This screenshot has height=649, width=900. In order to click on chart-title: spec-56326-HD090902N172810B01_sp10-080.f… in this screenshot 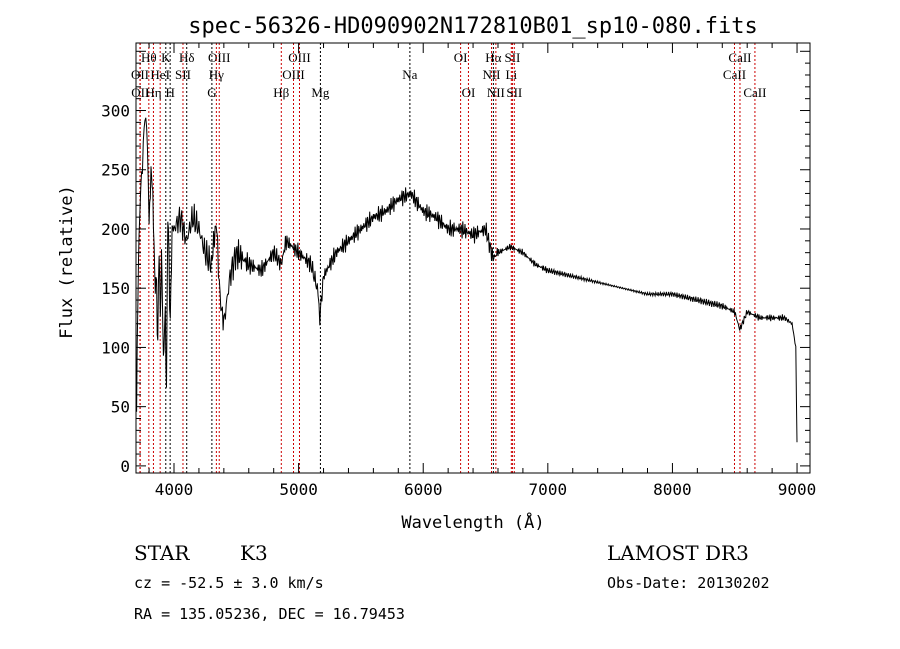, I will do `click(473, 26)`.